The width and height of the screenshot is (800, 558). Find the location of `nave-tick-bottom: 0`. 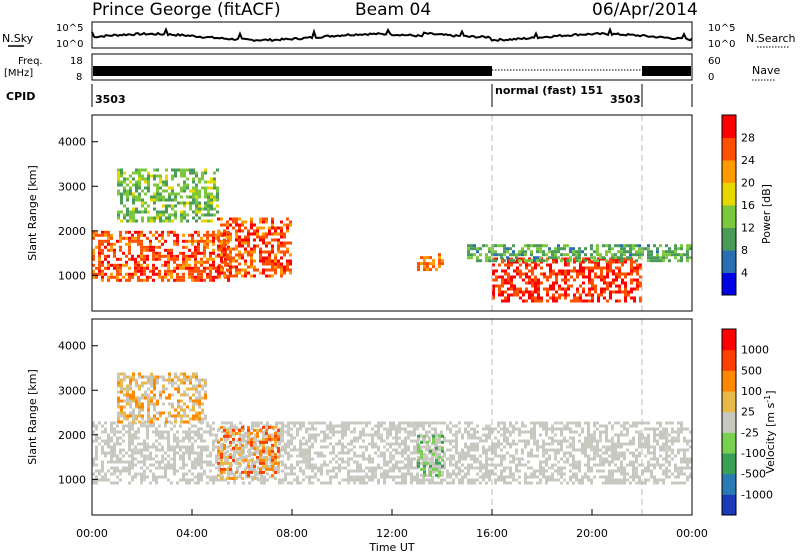

nave-tick-bottom: 0 is located at coordinates (711, 77).